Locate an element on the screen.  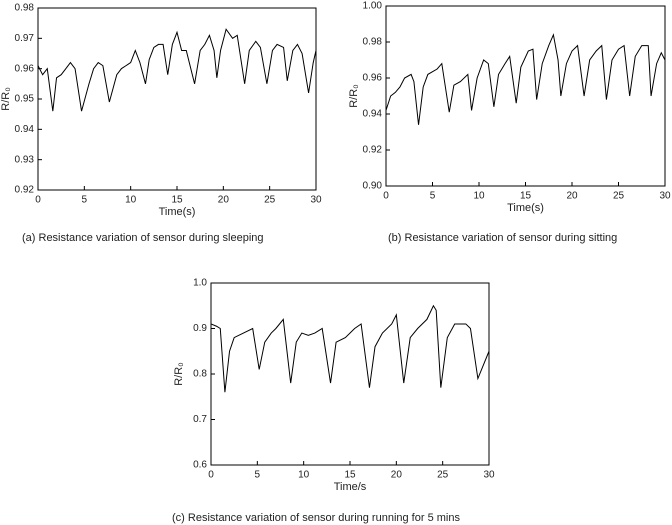
y-tick-label: 0.95 is located at coordinates (25, 99).